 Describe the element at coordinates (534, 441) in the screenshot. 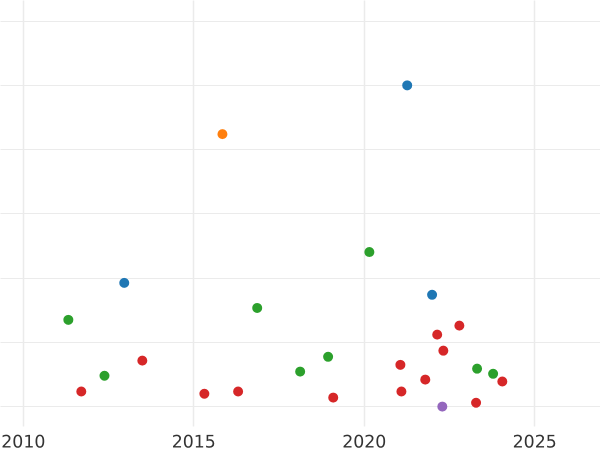

I see `x-tick-label: 2025` at that location.